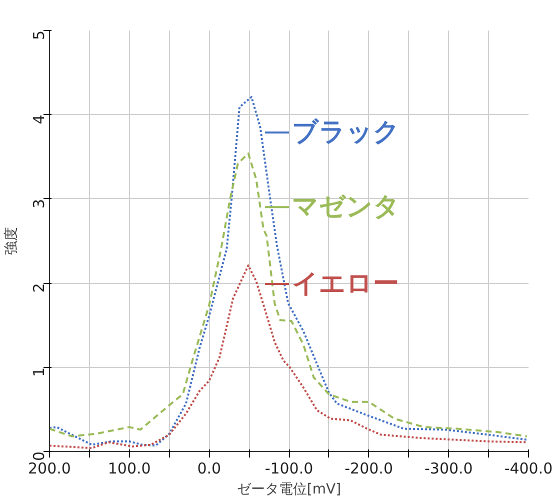  I want to click on legend-label: マゼンタ, so click(346, 207).